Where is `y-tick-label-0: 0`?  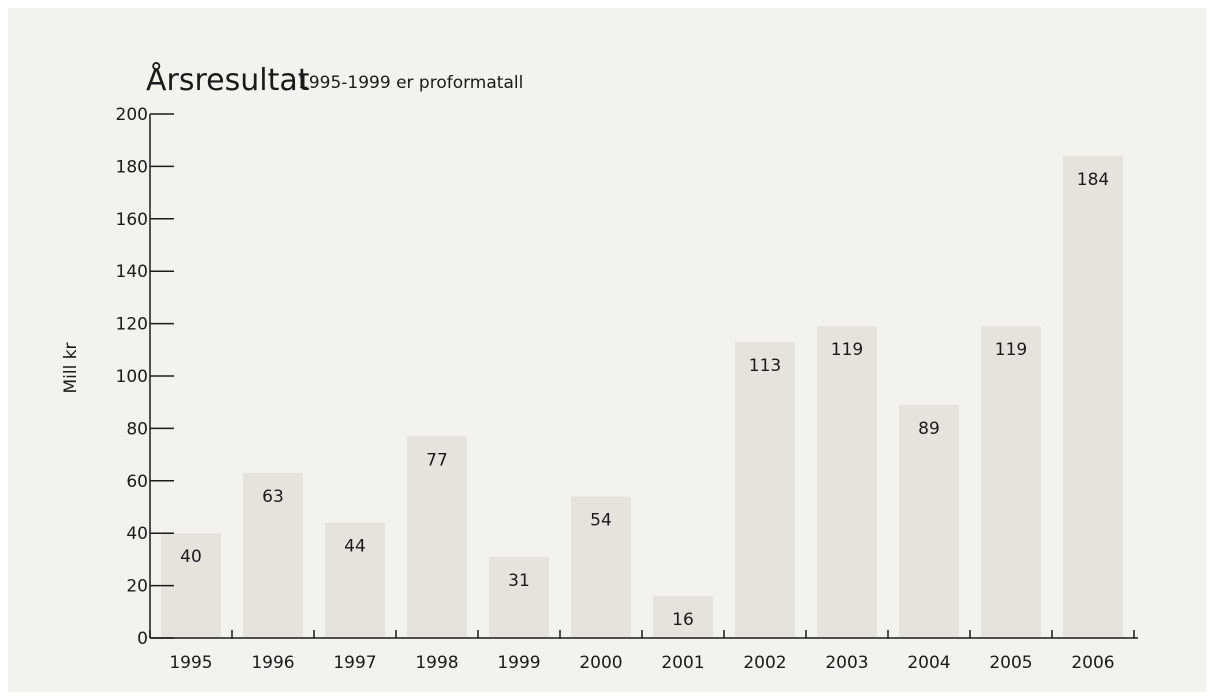
y-tick-label-0: 0 is located at coordinates (142, 639).